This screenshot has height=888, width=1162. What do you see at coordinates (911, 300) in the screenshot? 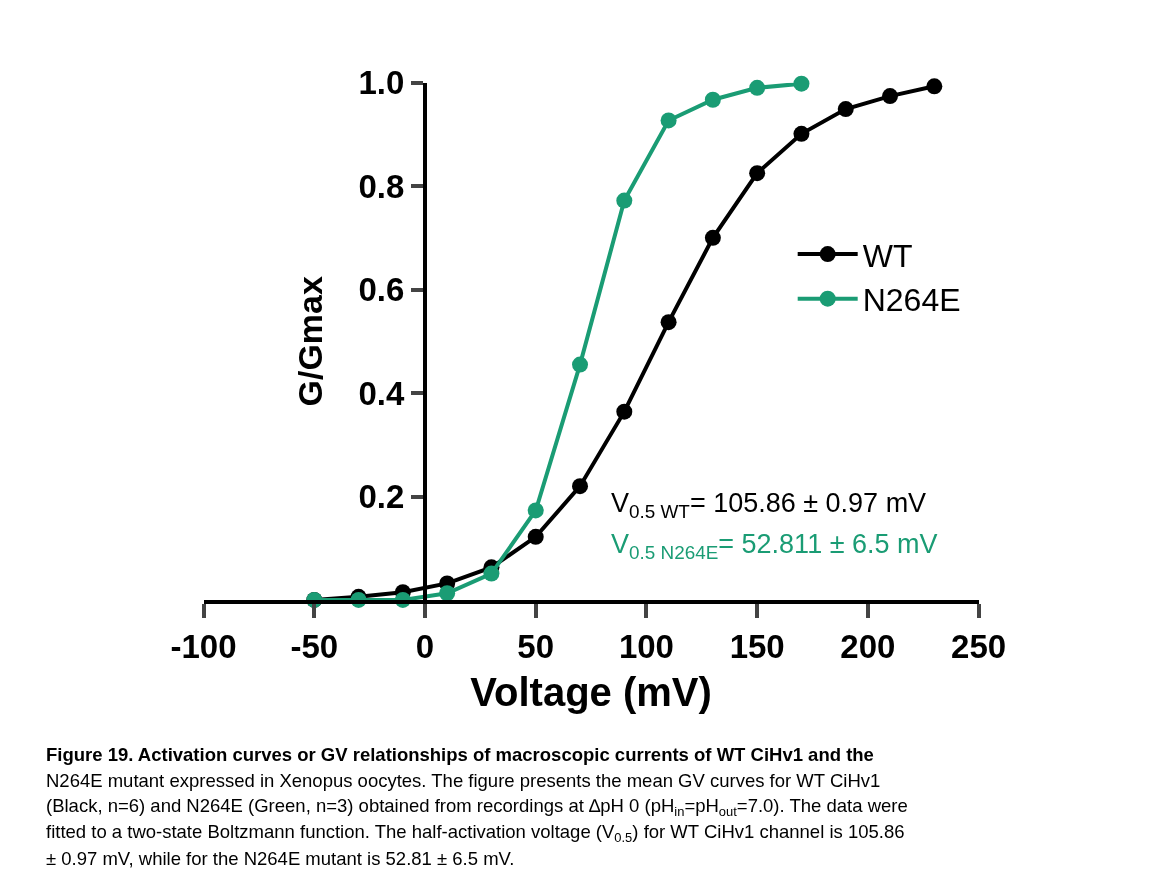
I see `legend-label: N264E` at bounding box center [911, 300].